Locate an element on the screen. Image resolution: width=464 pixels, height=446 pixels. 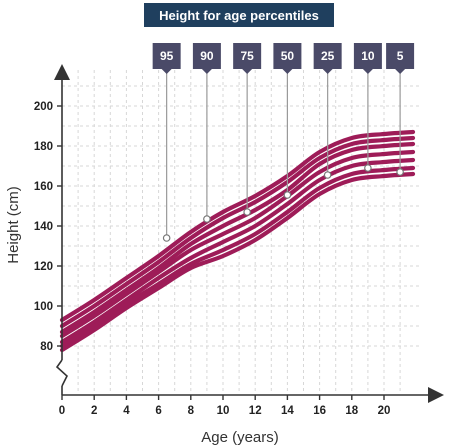
x-tick-label: 18 is located at coordinates (351, 411).